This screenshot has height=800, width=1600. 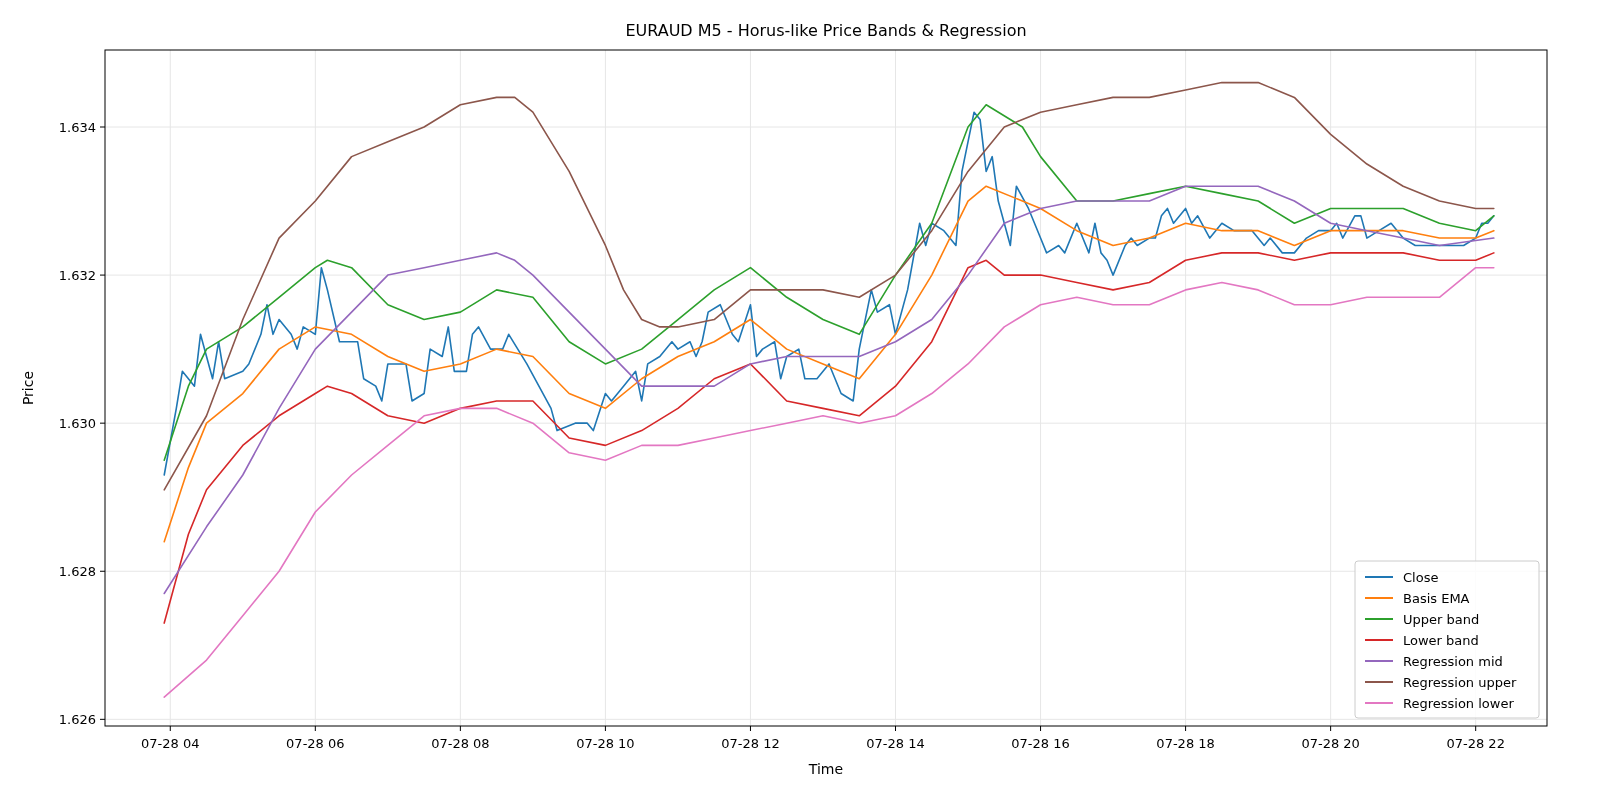 What do you see at coordinates (1441, 640) in the screenshot?
I see `legend-label: Lower band` at bounding box center [1441, 640].